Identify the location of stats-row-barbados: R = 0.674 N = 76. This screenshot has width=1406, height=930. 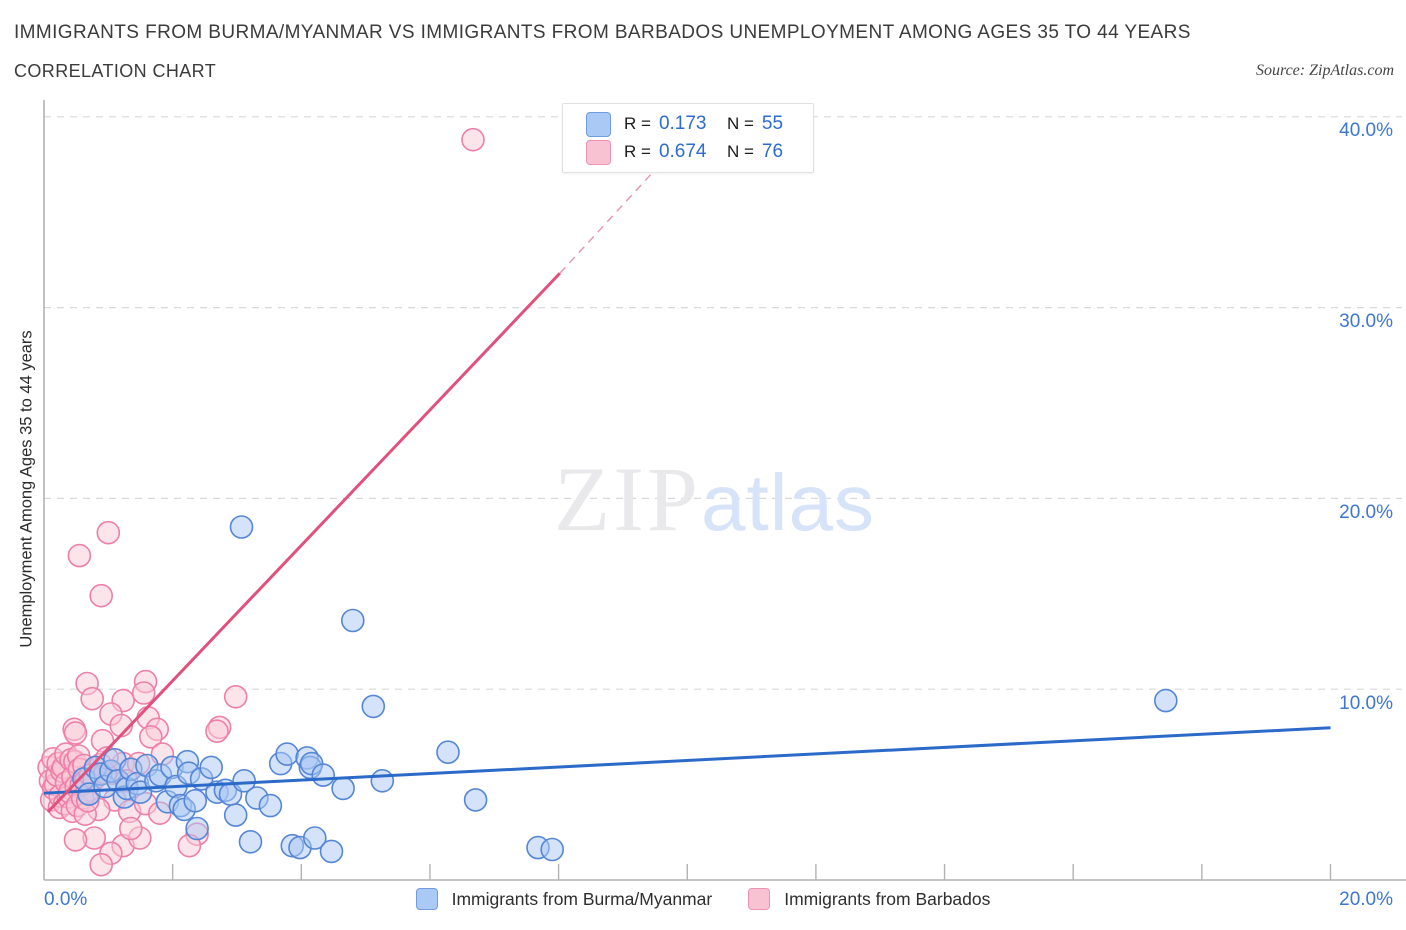
(699, 152).